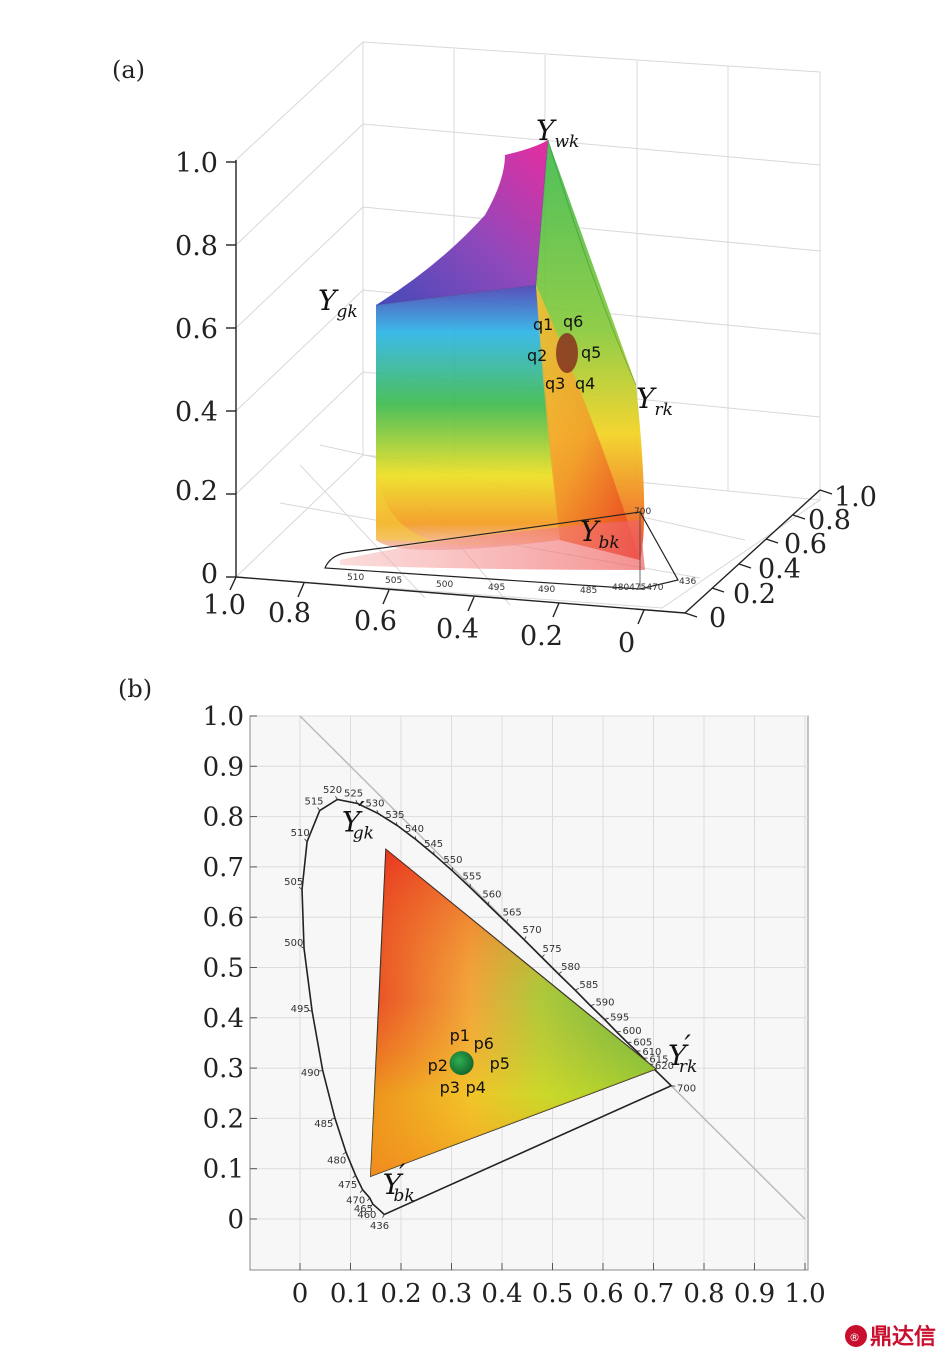  I want to click on wavelength-label: 580, so click(570, 967).